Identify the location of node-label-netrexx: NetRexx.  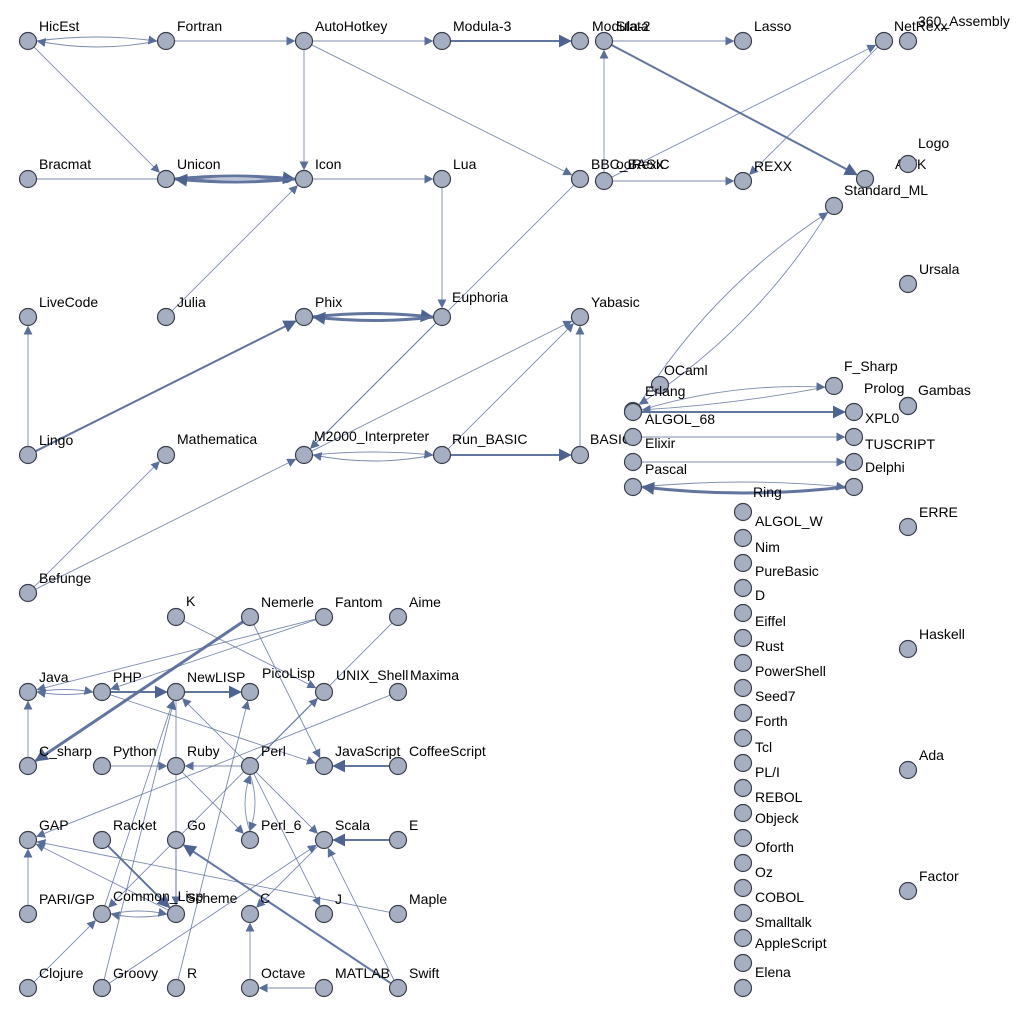
(921, 26).